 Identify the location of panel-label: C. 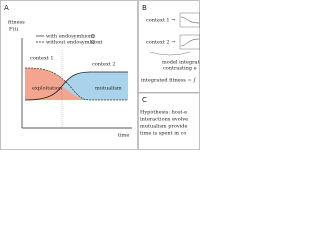
(144, 100).